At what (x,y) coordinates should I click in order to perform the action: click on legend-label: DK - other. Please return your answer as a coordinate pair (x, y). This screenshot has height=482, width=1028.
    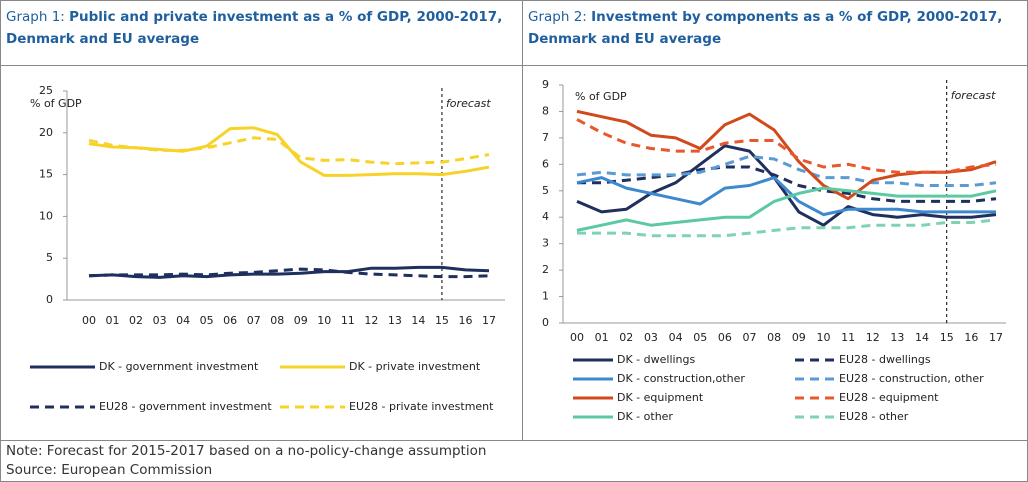
    Looking at the image, I should click on (645, 416).